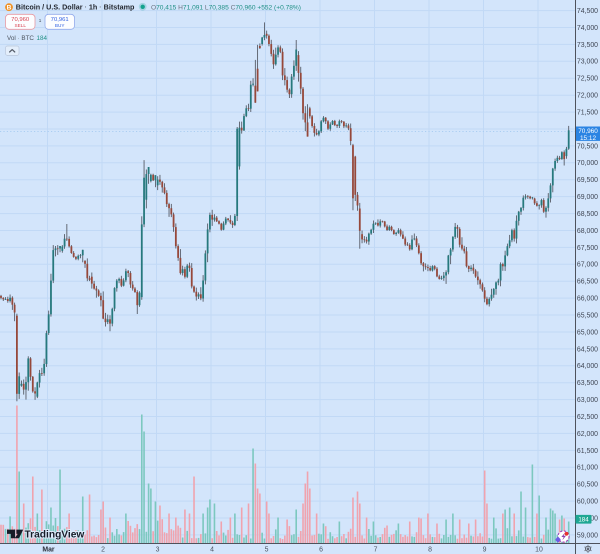 Image resolution: width=600 pixels, height=554 pixels. Describe the element at coordinates (75, 6) in the screenshot. I see `svg-text:Bitcoin / U.S. Dollar · 1h · B: Bitcoin / U.S. Dollar · 1h · Bitstamp` at that location.